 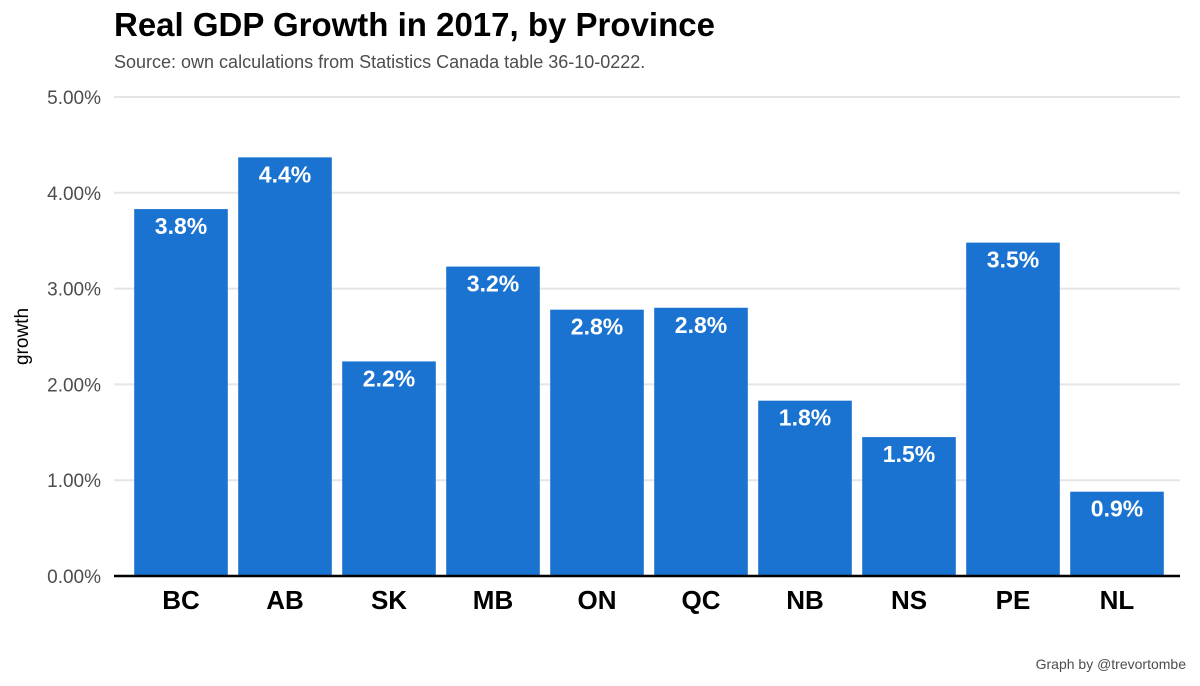 I want to click on data-label: 0.9%, so click(x=1117, y=509).